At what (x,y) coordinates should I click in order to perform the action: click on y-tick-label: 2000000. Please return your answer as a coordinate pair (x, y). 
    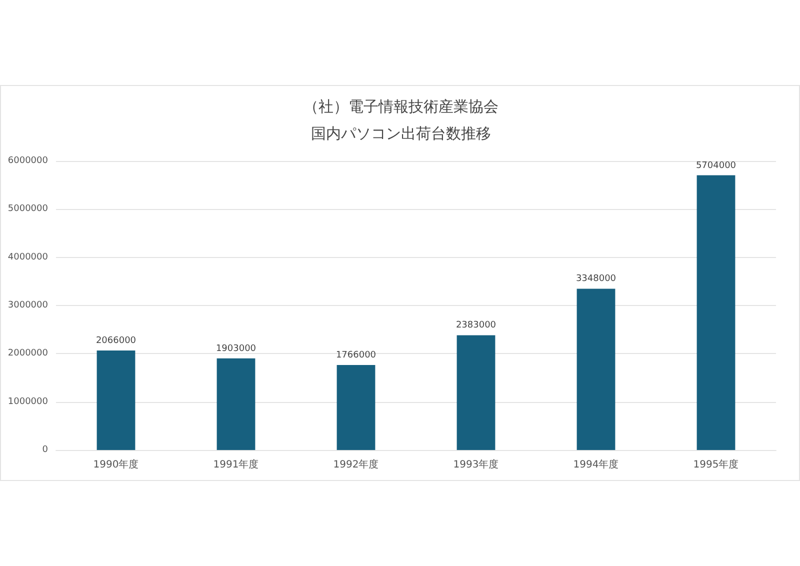
    Looking at the image, I should click on (28, 353).